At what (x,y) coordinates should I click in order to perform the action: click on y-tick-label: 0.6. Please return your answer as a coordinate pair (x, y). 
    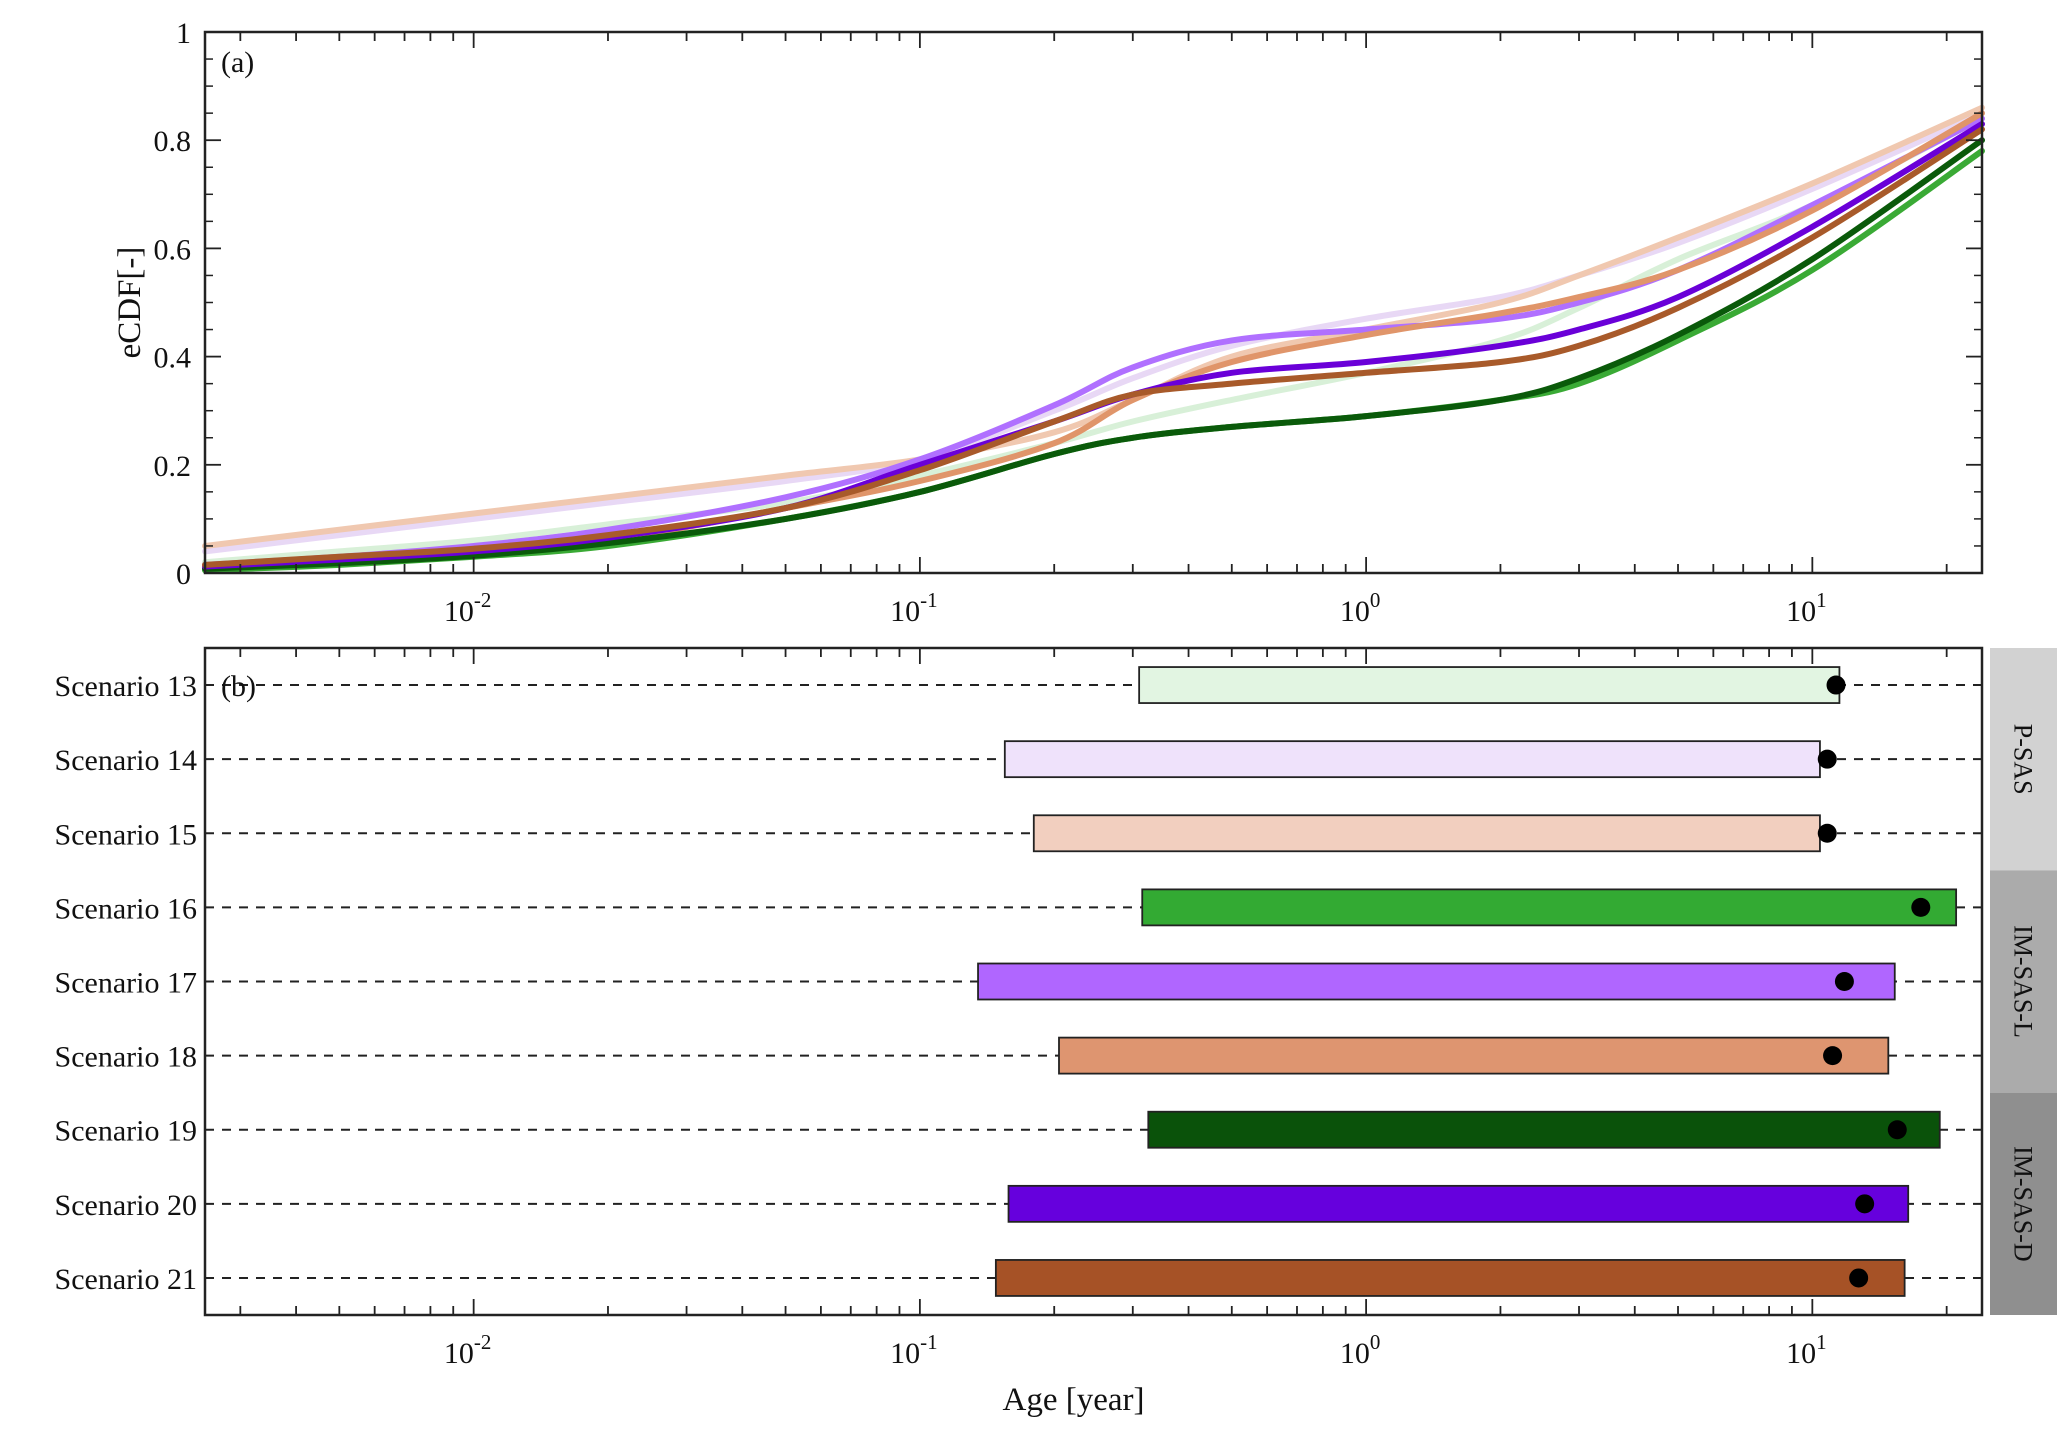
    Looking at the image, I should click on (173, 249).